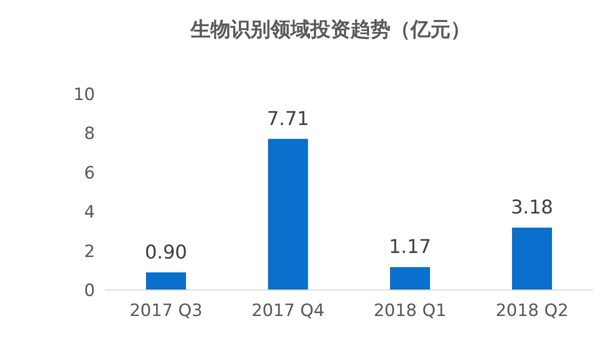 The height and width of the screenshot is (345, 593). What do you see at coordinates (89, 212) in the screenshot?
I see `y-tick-label: 4` at bounding box center [89, 212].